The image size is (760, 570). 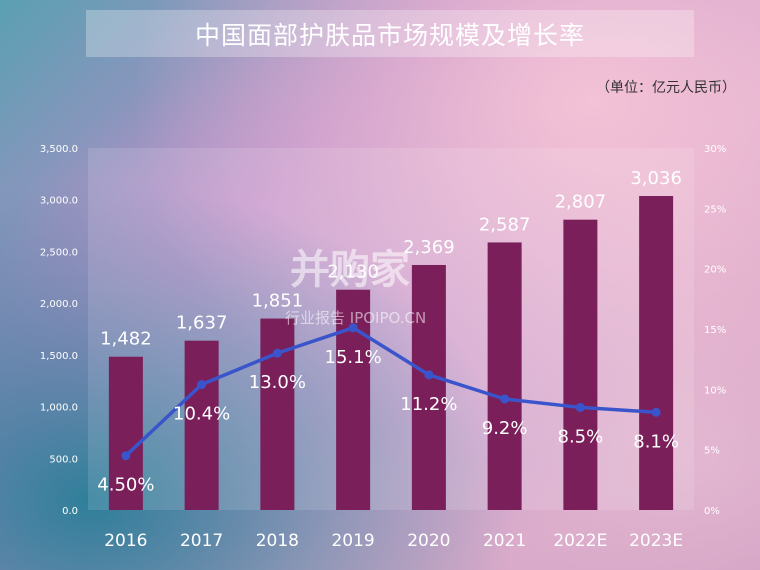 What do you see at coordinates (712, 451) in the screenshot?
I see `y2-tick-label: 5%` at bounding box center [712, 451].